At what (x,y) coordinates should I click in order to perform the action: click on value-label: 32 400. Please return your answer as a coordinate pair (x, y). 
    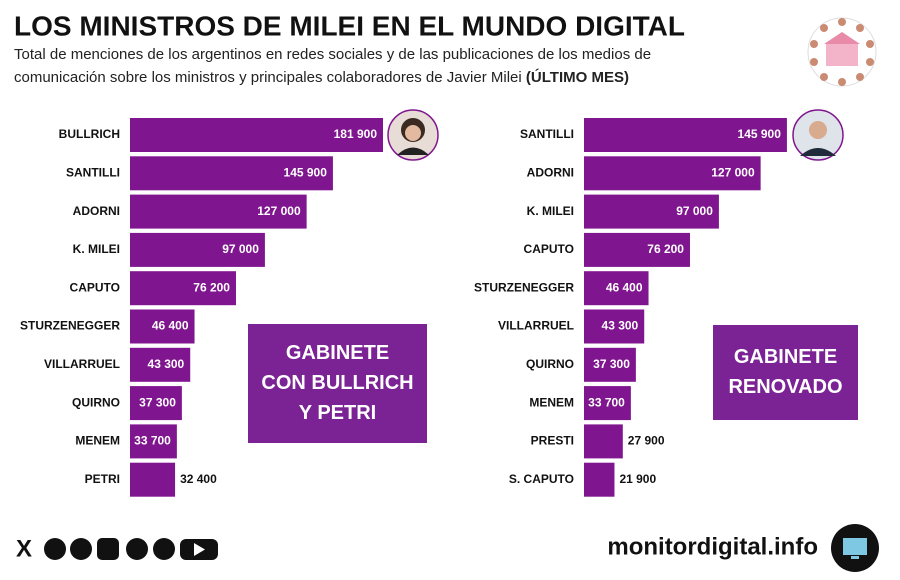
    Looking at the image, I should click on (198, 479).